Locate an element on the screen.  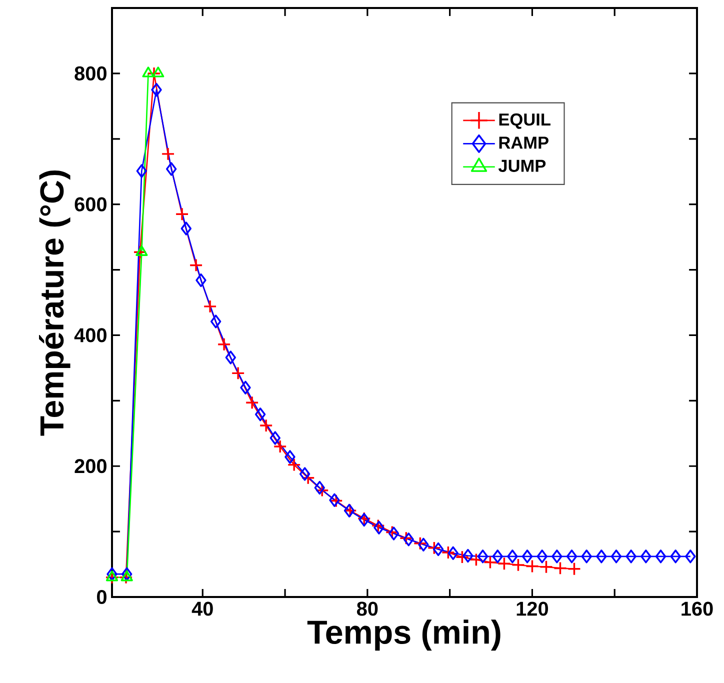
y-tick-label: 200 is located at coordinates (90, 466).